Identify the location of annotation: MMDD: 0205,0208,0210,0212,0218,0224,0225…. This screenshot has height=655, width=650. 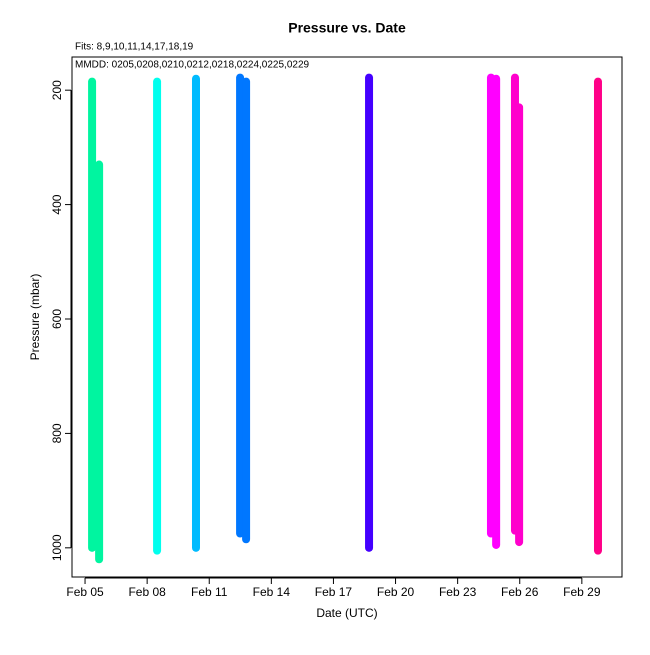
(192, 65).